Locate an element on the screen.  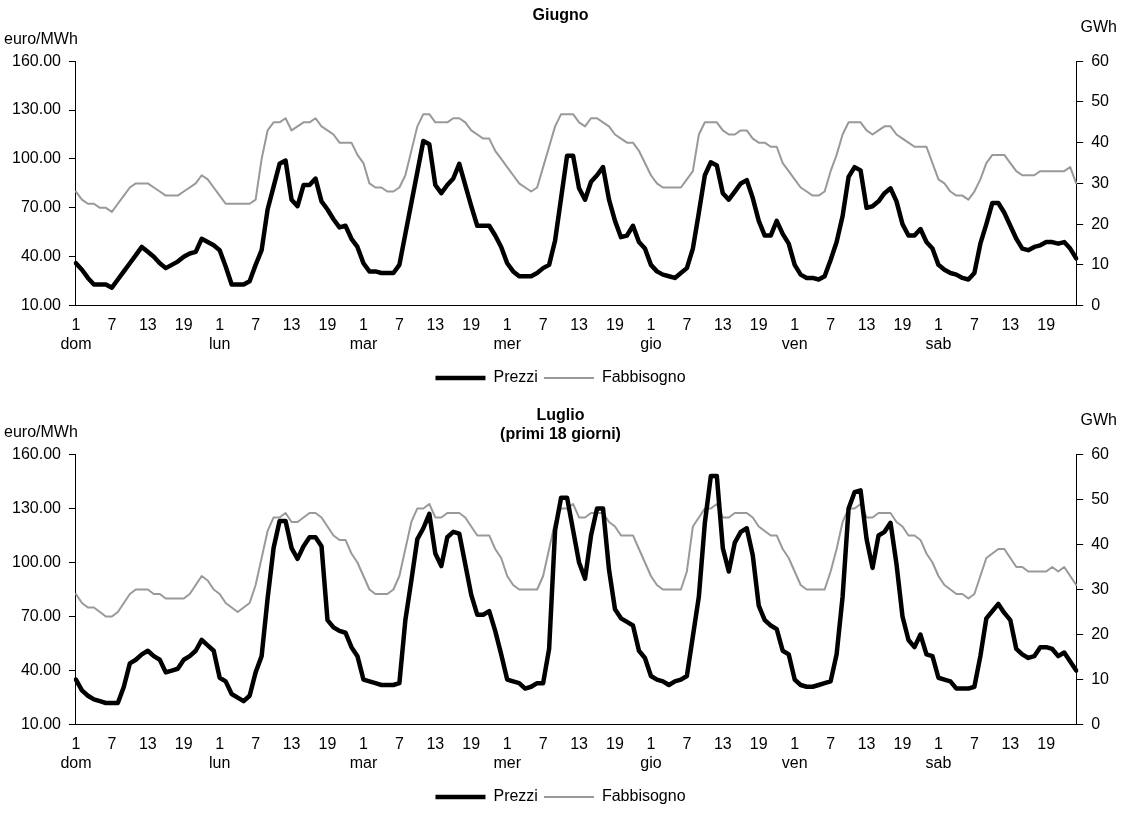
chart-subtitle: (primi 18 giorni) is located at coordinates (560, 434).